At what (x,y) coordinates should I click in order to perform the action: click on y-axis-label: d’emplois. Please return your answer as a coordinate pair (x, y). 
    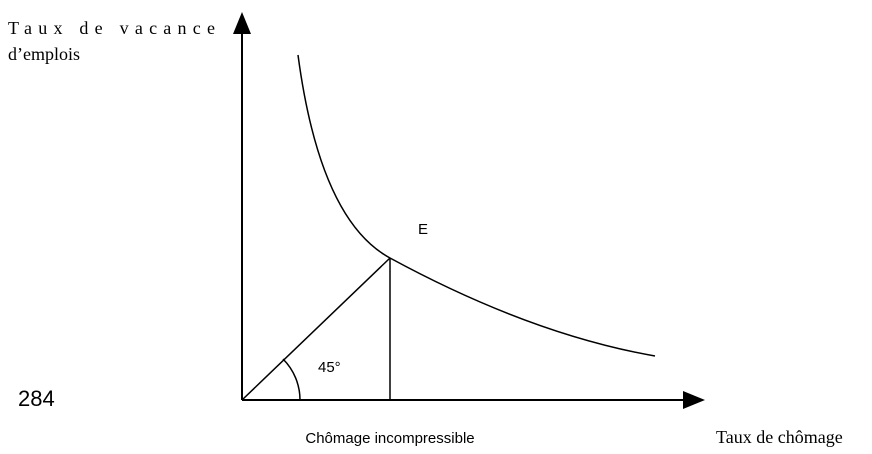
    Looking at the image, I should click on (44, 54).